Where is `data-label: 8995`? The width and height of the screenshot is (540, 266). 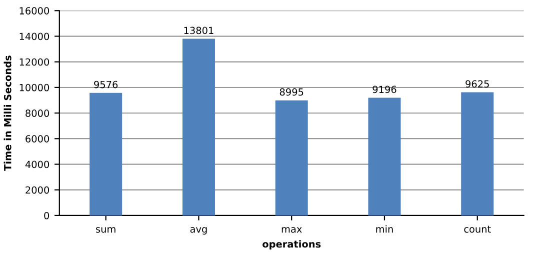
data-label: 8995 is located at coordinates (292, 92).